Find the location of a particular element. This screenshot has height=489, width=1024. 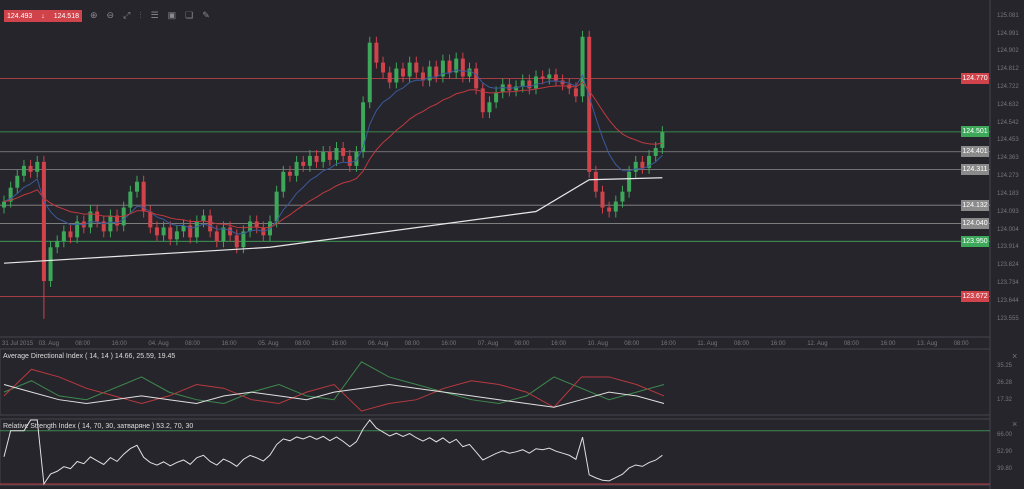

adx-tick: 26.28 is located at coordinates (1005, 383).